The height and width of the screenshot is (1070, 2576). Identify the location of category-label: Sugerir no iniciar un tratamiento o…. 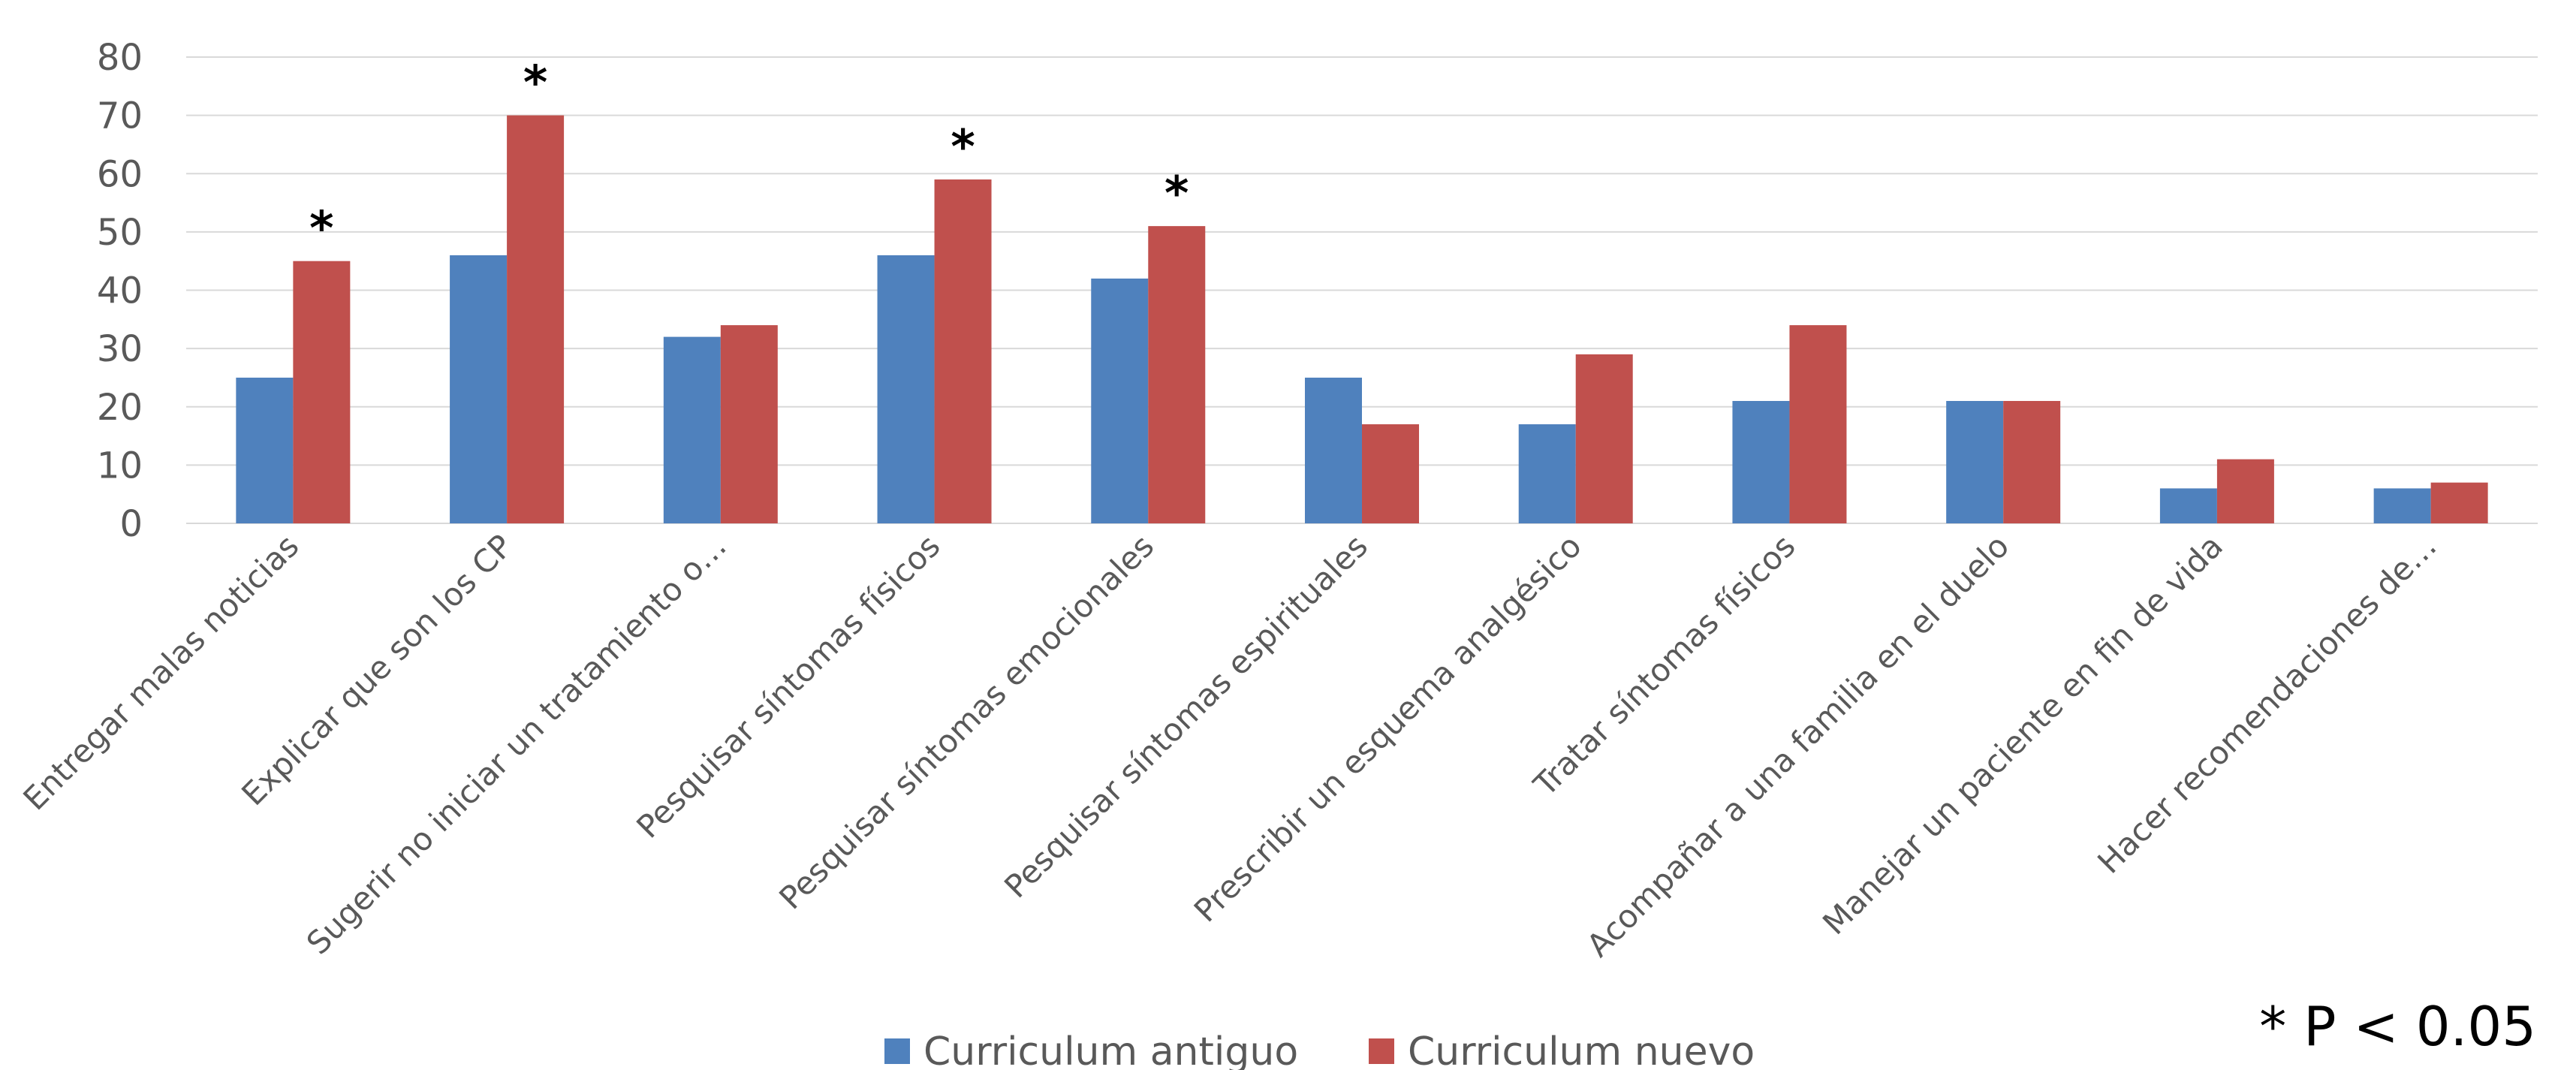
(517, 744).